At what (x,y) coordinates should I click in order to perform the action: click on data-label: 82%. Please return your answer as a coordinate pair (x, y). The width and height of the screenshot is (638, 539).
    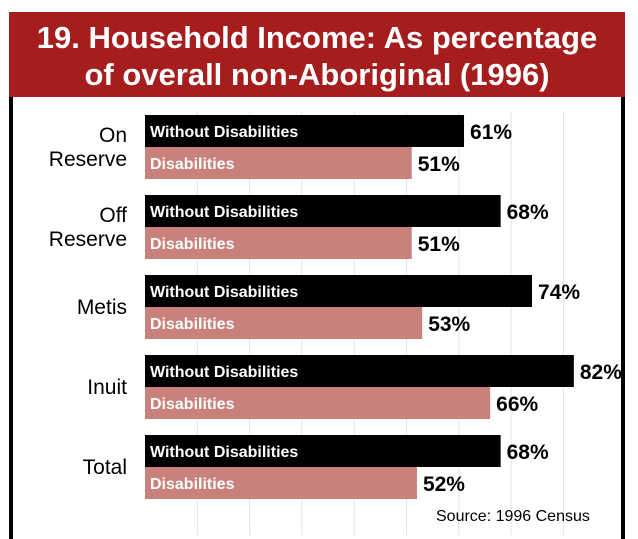
    Looking at the image, I should click on (601, 372).